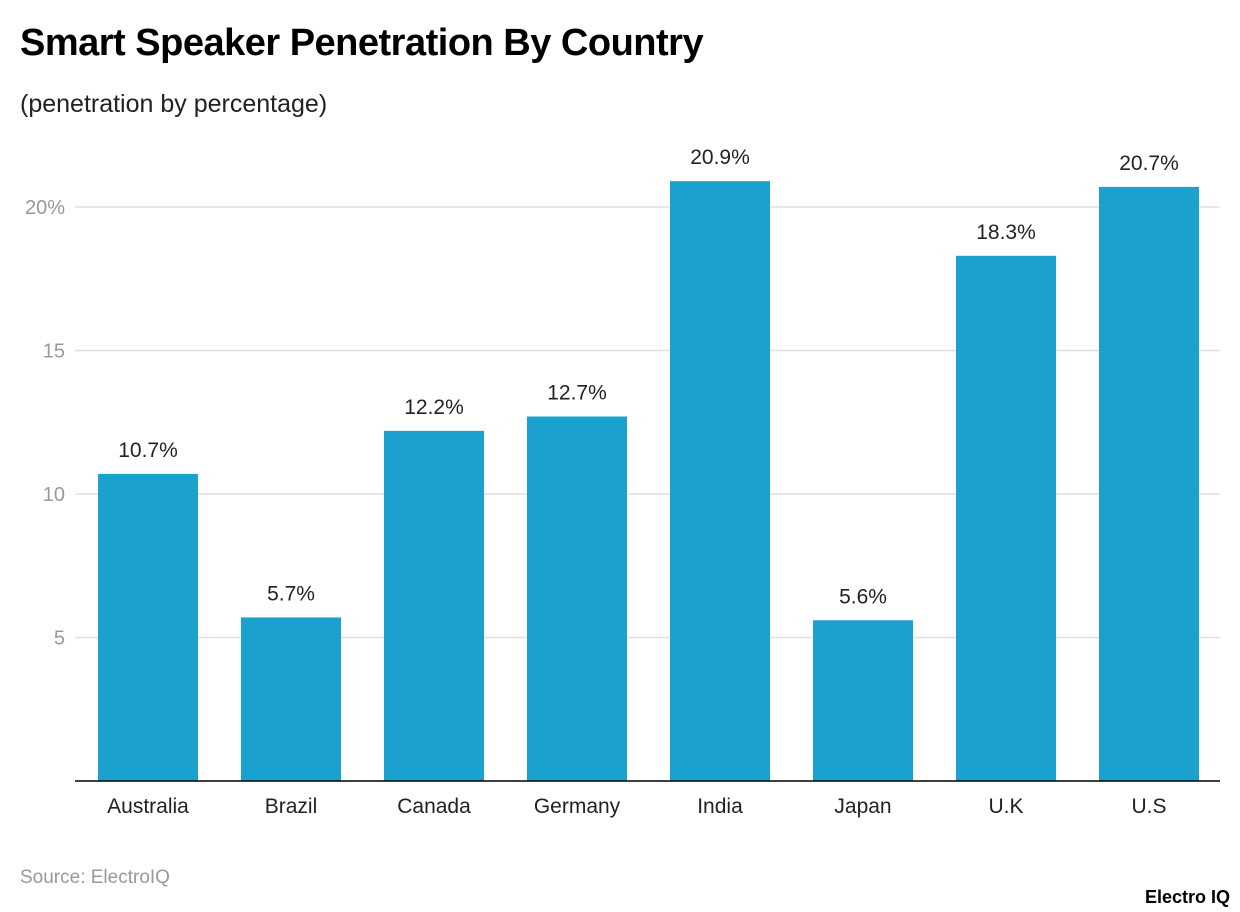 The height and width of the screenshot is (912, 1240). What do you see at coordinates (1149, 163) in the screenshot?
I see `data-label: 20.7%` at bounding box center [1149, 163].